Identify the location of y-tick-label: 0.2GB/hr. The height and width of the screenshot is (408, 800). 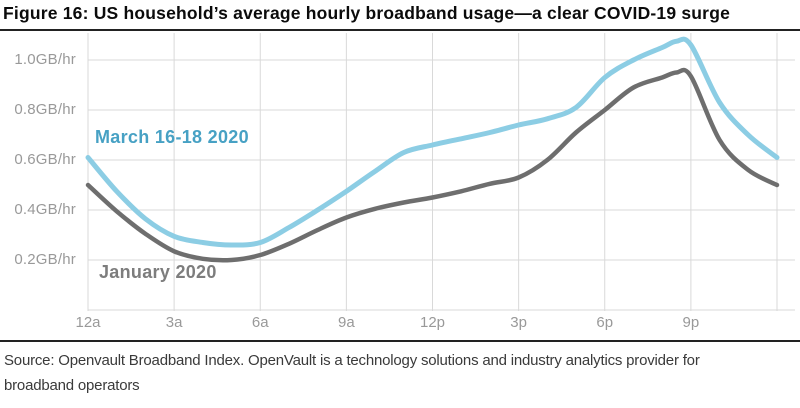
(45, 259).